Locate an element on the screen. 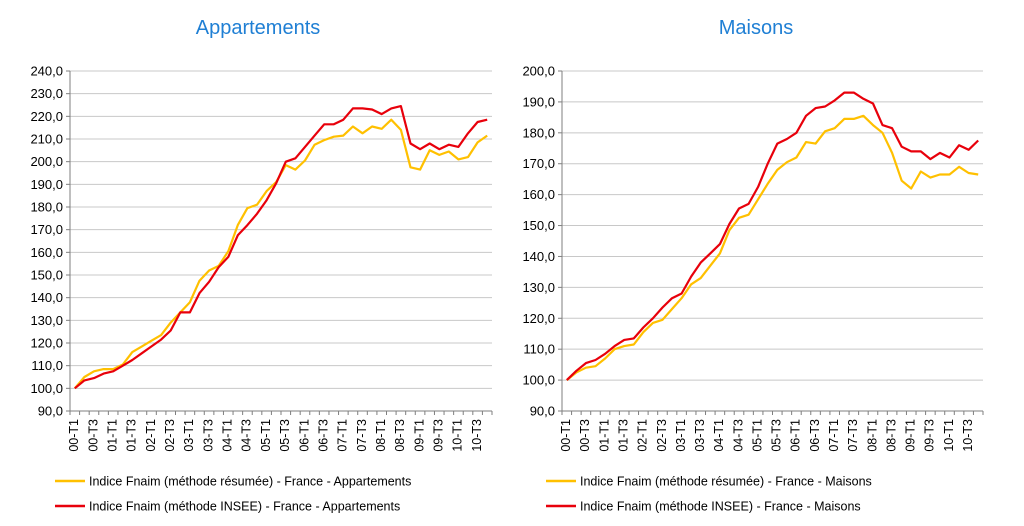 The height and width of the screenshot is (526, 1024). y-tick-label: 220,0 is located at coordinates (46, 116).